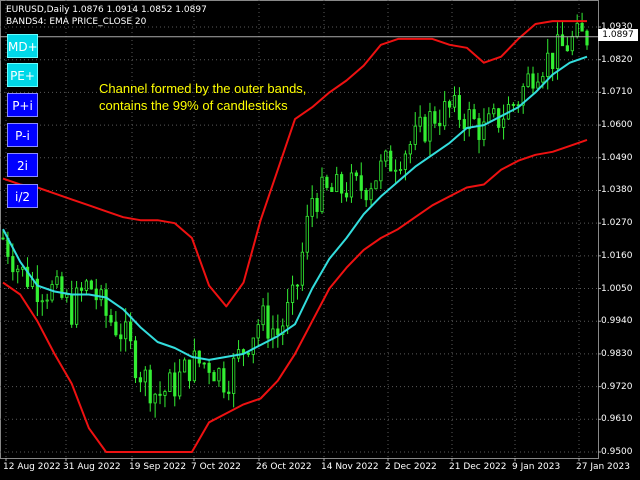 The image size is (640, 480). Describe the element at coordinates (22, 105) in the screenshot. I see `p-plus-i-button: P+i` at that location.